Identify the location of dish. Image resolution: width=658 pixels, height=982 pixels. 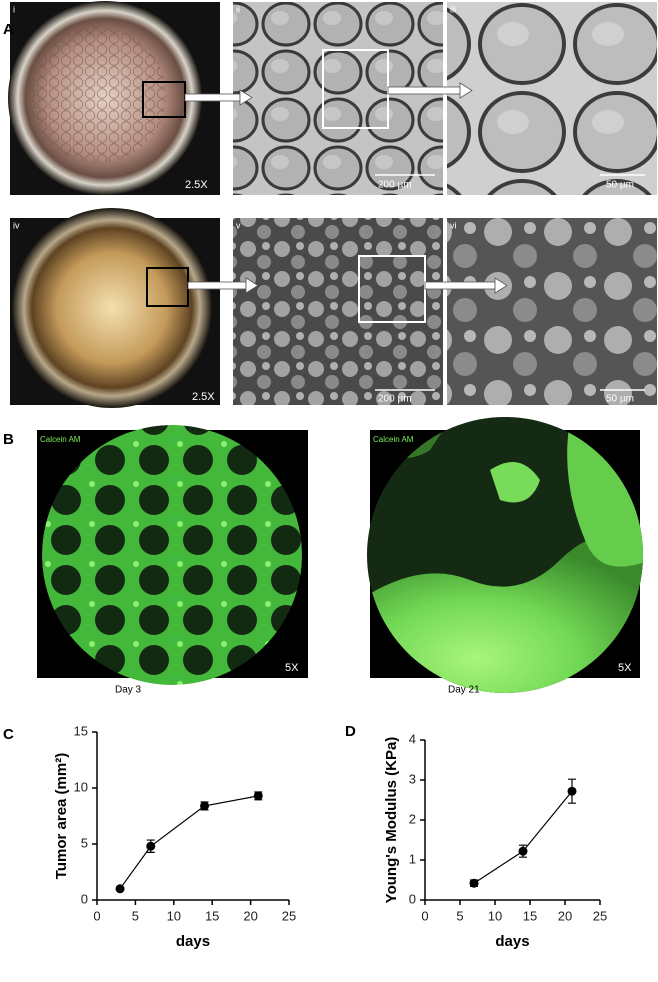
(112, 308).